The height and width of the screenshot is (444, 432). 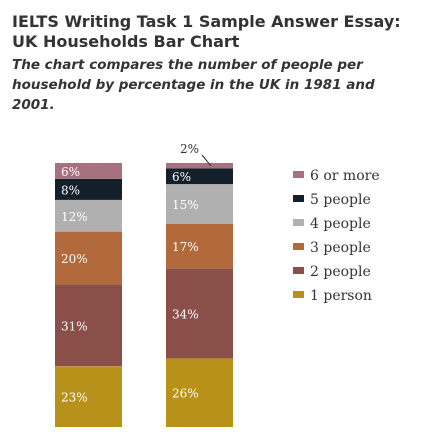 What do you see at coordinates (341, 296) in the screenshot?
I see `legend-label-1-person: 1 person` at bounding box center [341, 296].